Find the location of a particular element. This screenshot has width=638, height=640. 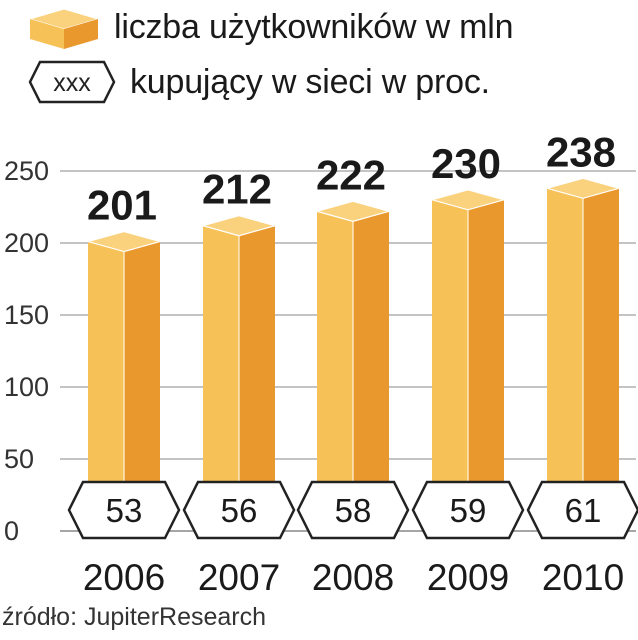

legend-users-label: liczba użytkowników w mln is located at coordinates (314, 26).